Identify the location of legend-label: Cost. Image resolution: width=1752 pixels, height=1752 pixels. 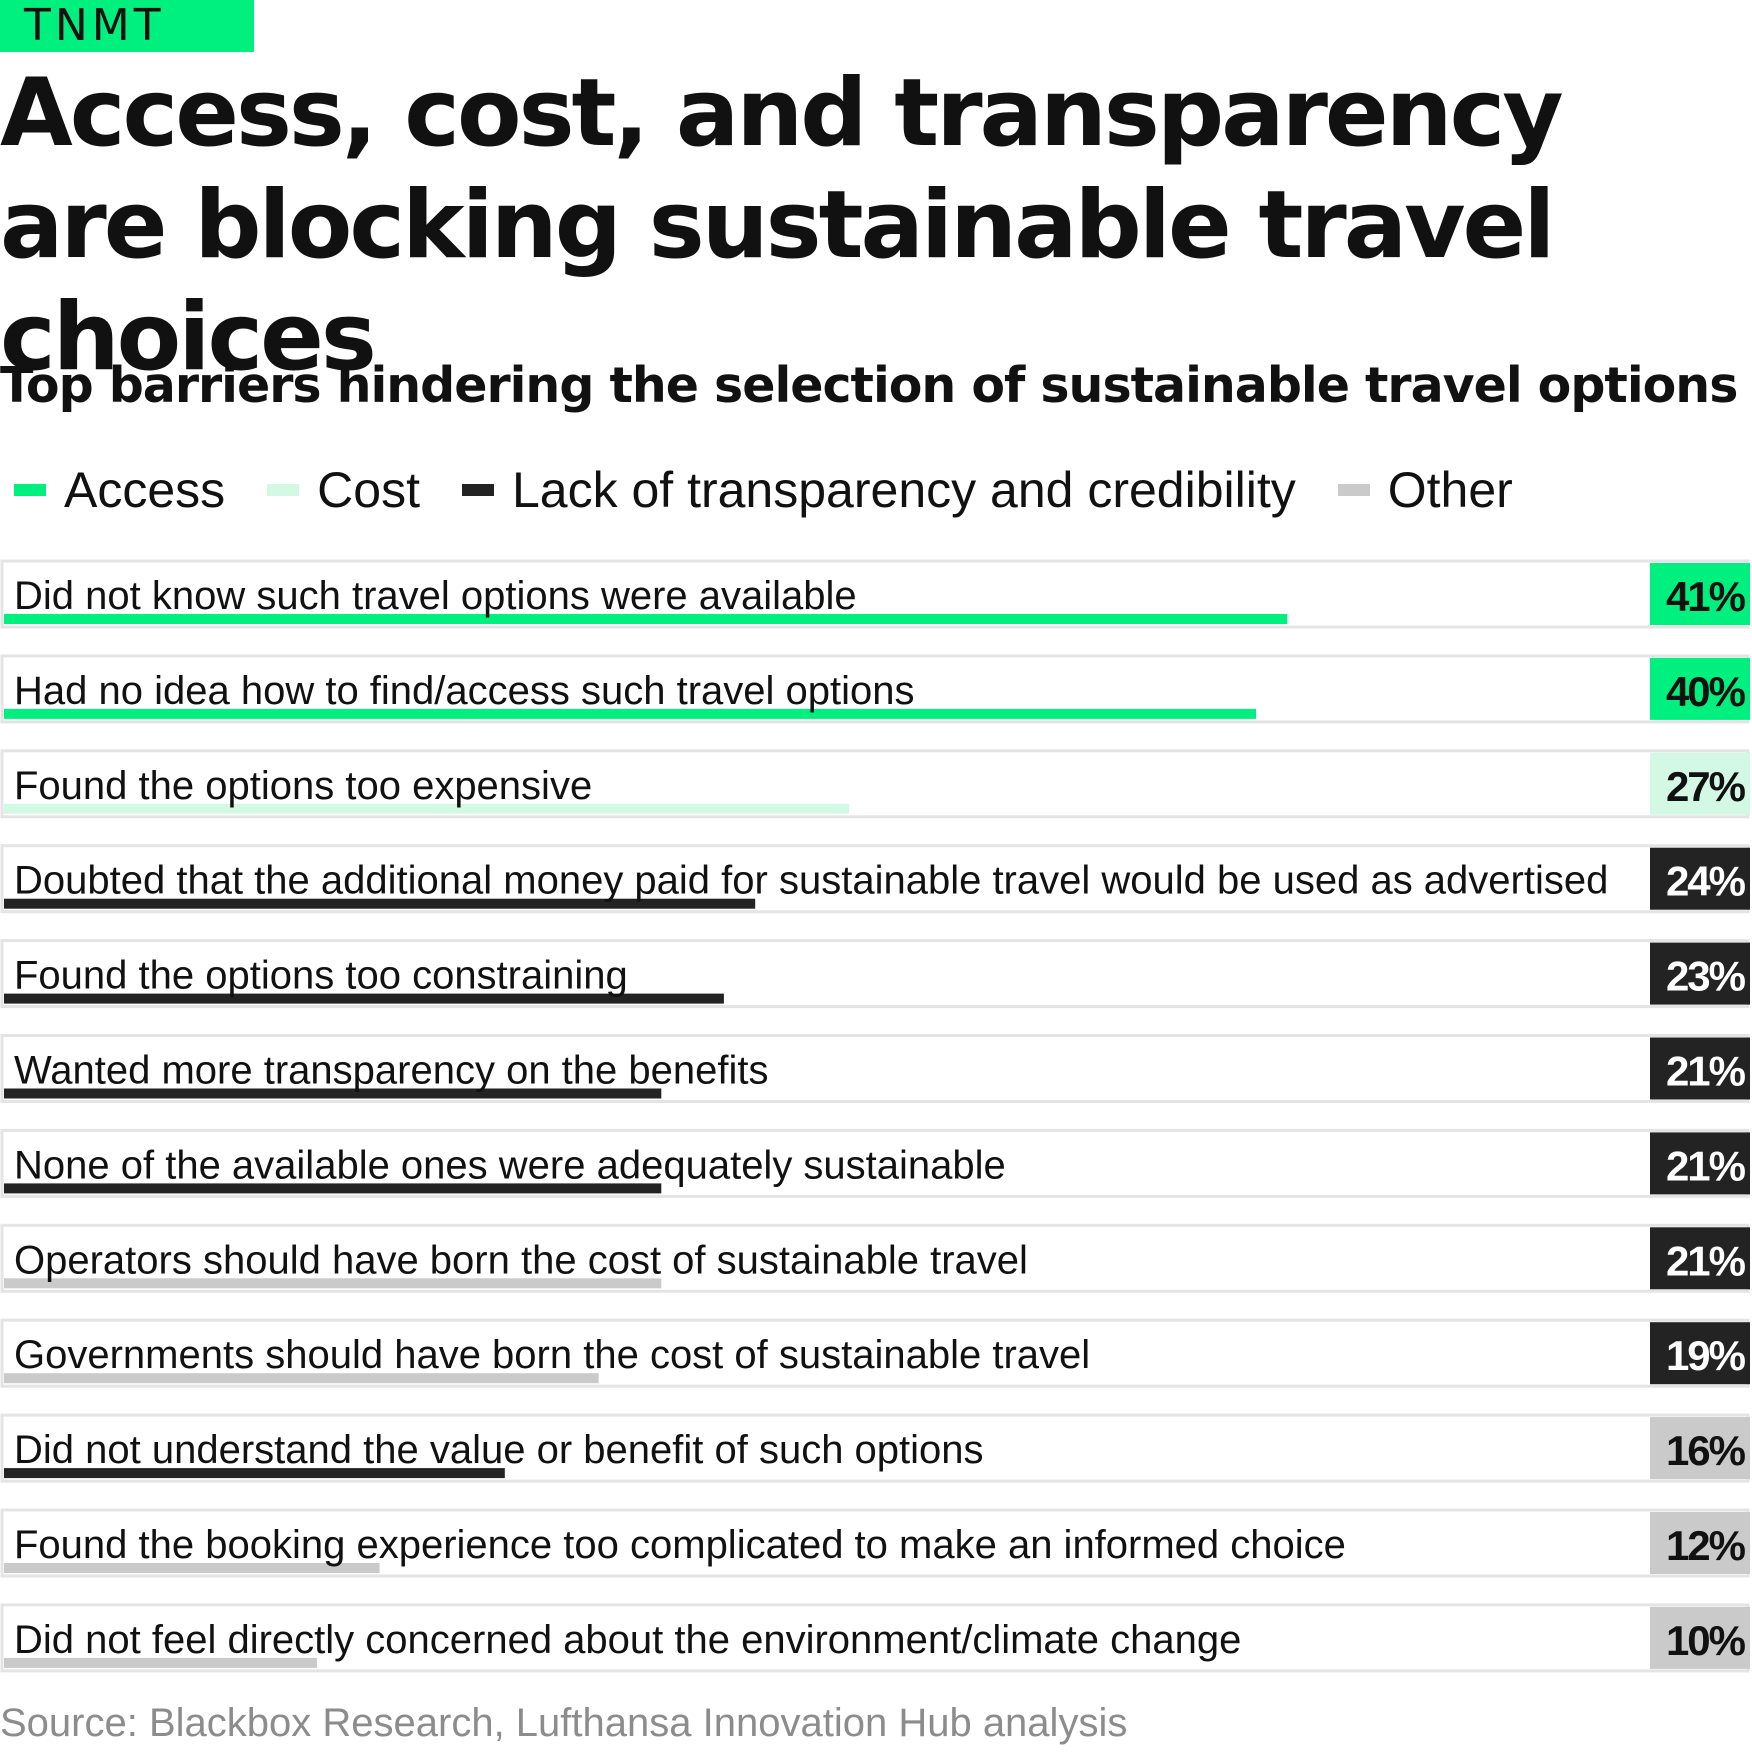
(368, 490).